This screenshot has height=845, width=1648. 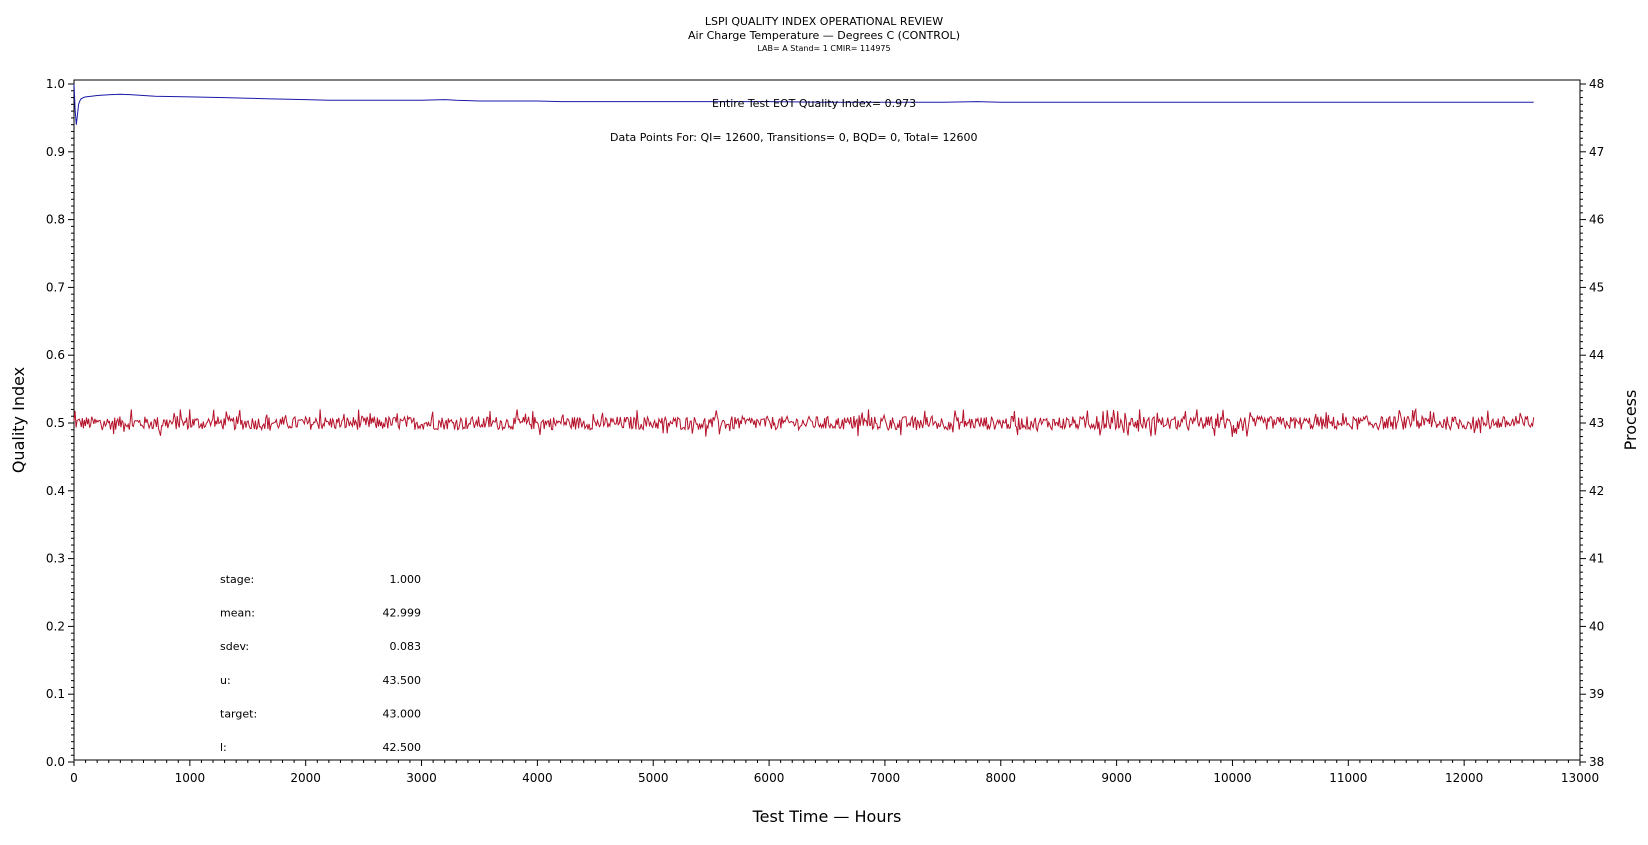 What do you see at coordinates (1116, 778) in the screenshot?
I see `x-tick-label: 9000` at bounding box center [1116, 778].